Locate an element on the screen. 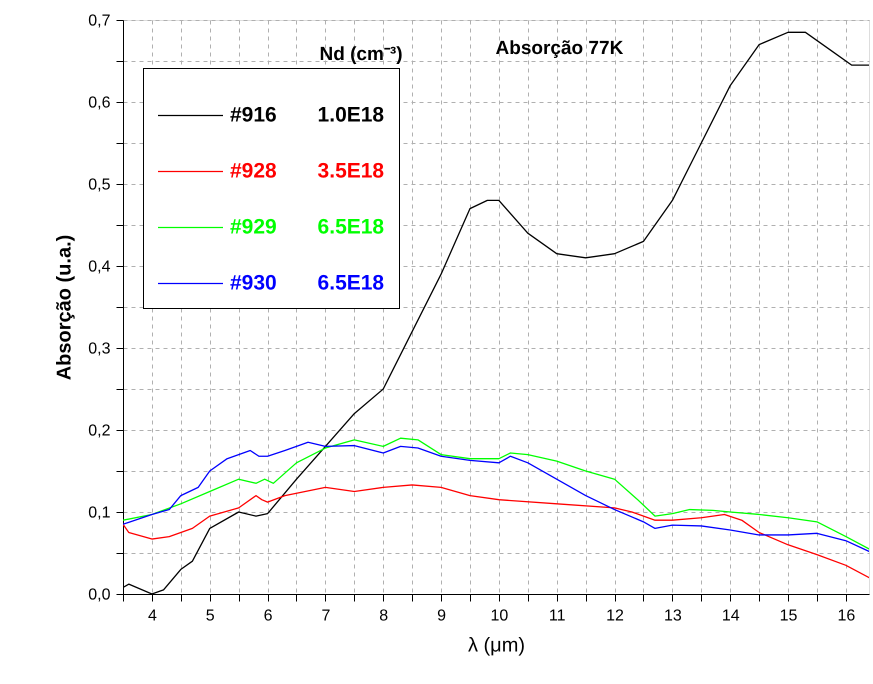 Image resolution: width=873 pixels, height=684 pixels. x-tick-label: 14 is located at coordinates (731, 616).